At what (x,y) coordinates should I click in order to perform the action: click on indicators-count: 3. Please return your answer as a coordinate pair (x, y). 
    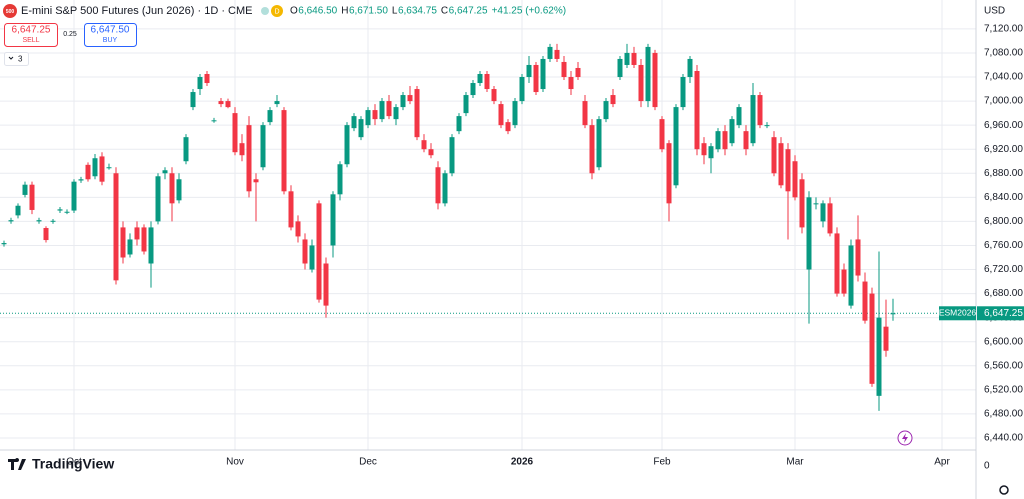
    Looking at the image, I should click on (20, 59).